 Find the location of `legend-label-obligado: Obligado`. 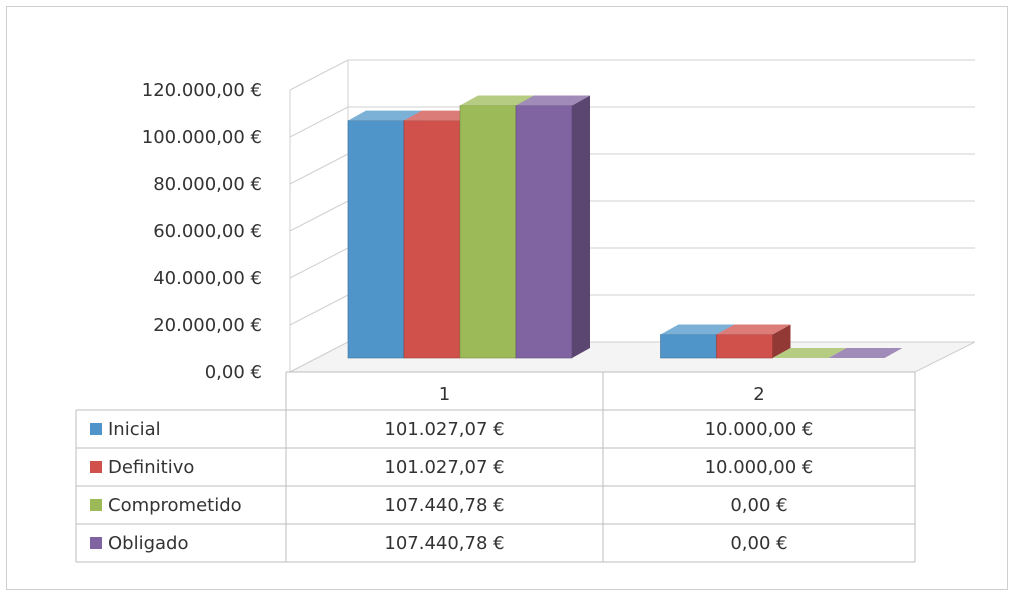

legend-label-obligado: Obligado is located at coordinates (148, 543).